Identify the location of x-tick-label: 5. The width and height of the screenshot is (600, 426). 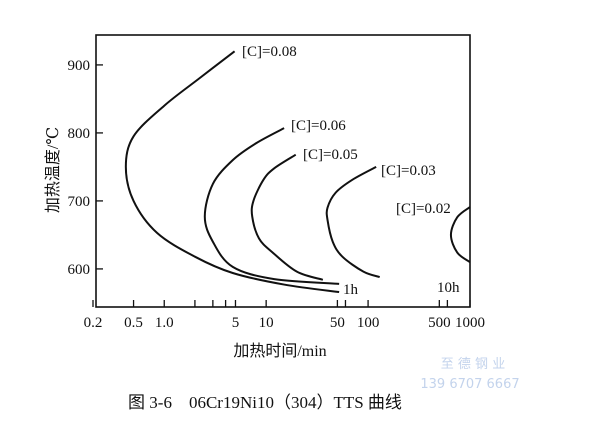
(236, 323).